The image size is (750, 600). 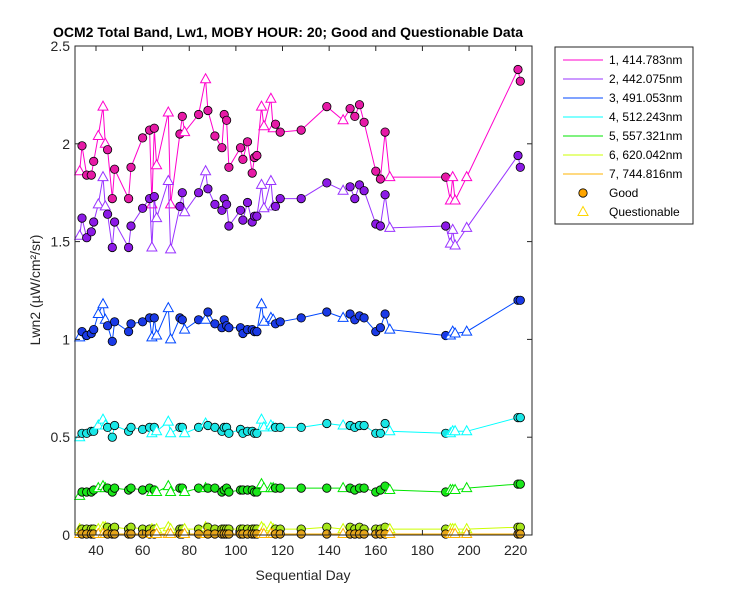 What do you see at coordinates (66, 339) in the screenshot?
I see `y-tick-label: 1` at bounding box center [66, 339].